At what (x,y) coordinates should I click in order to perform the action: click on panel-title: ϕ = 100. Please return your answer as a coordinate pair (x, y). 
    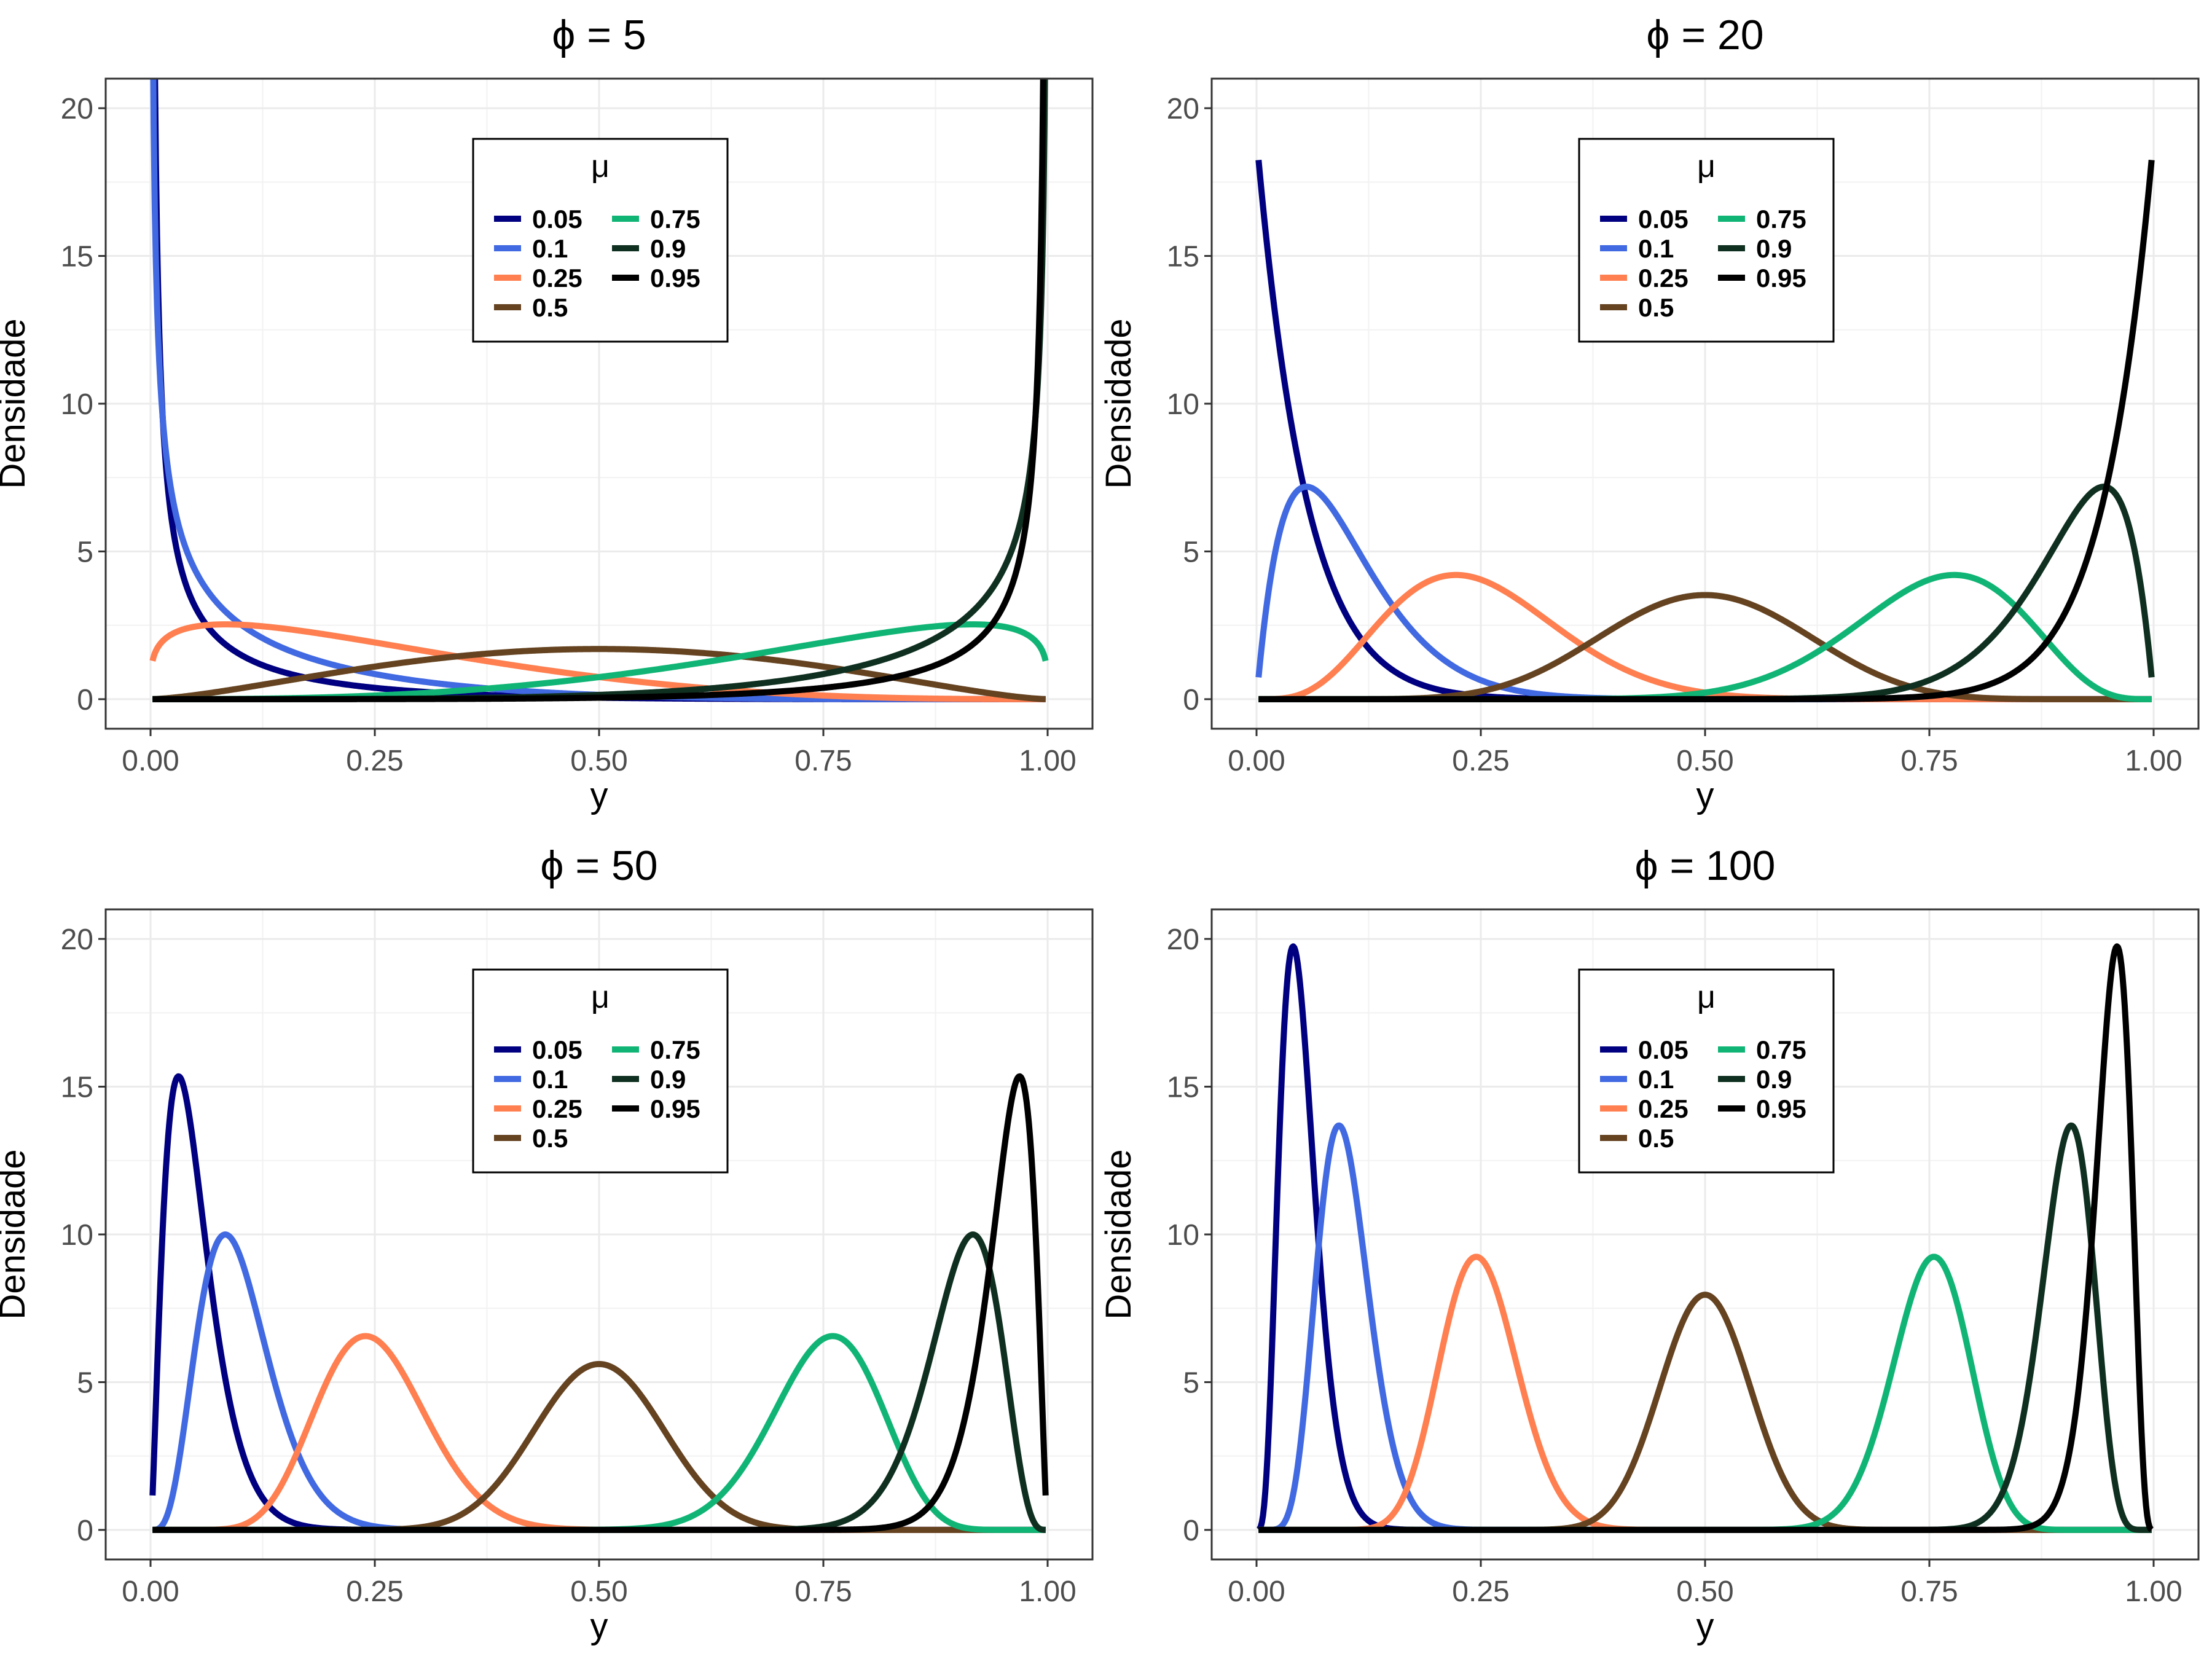
    Looking at the image, I should click on (1704, 865).